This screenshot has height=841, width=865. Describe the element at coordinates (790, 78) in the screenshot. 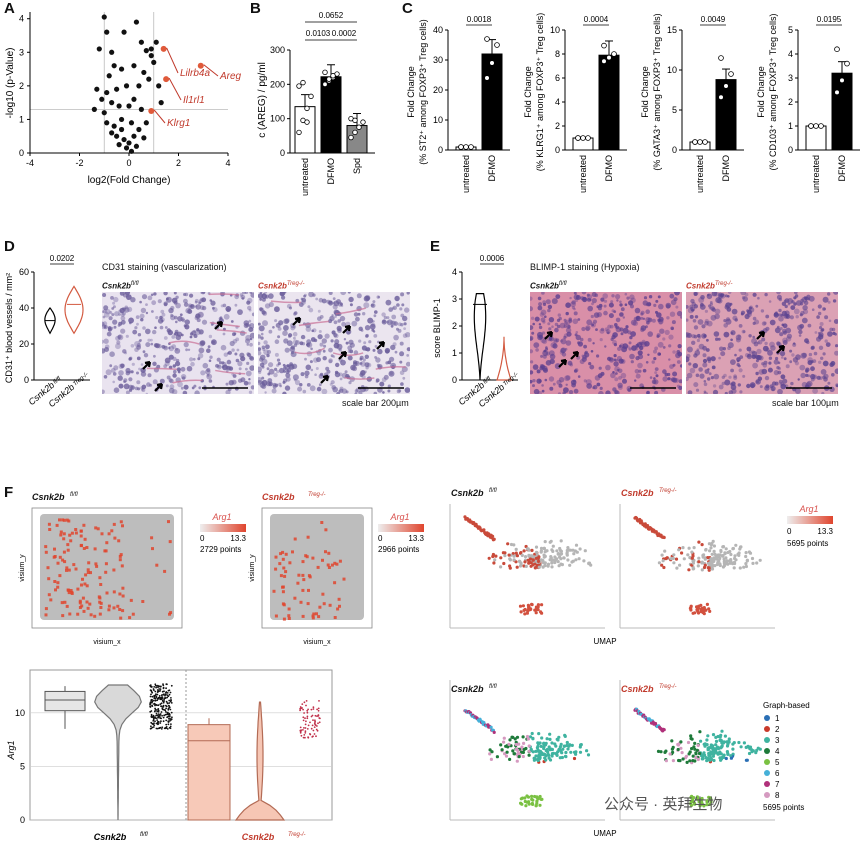

I see `y-tick-label: 3` at that location.